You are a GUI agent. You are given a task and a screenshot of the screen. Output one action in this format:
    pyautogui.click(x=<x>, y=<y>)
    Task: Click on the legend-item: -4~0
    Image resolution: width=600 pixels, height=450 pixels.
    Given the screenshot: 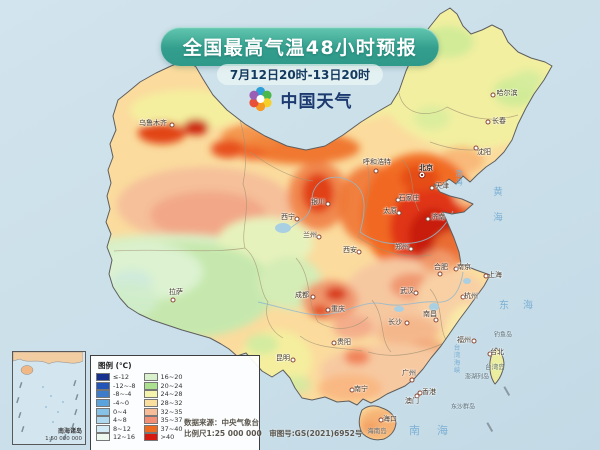 What is the action you would take?
    pyautogui.click(x=116, y=403)
    